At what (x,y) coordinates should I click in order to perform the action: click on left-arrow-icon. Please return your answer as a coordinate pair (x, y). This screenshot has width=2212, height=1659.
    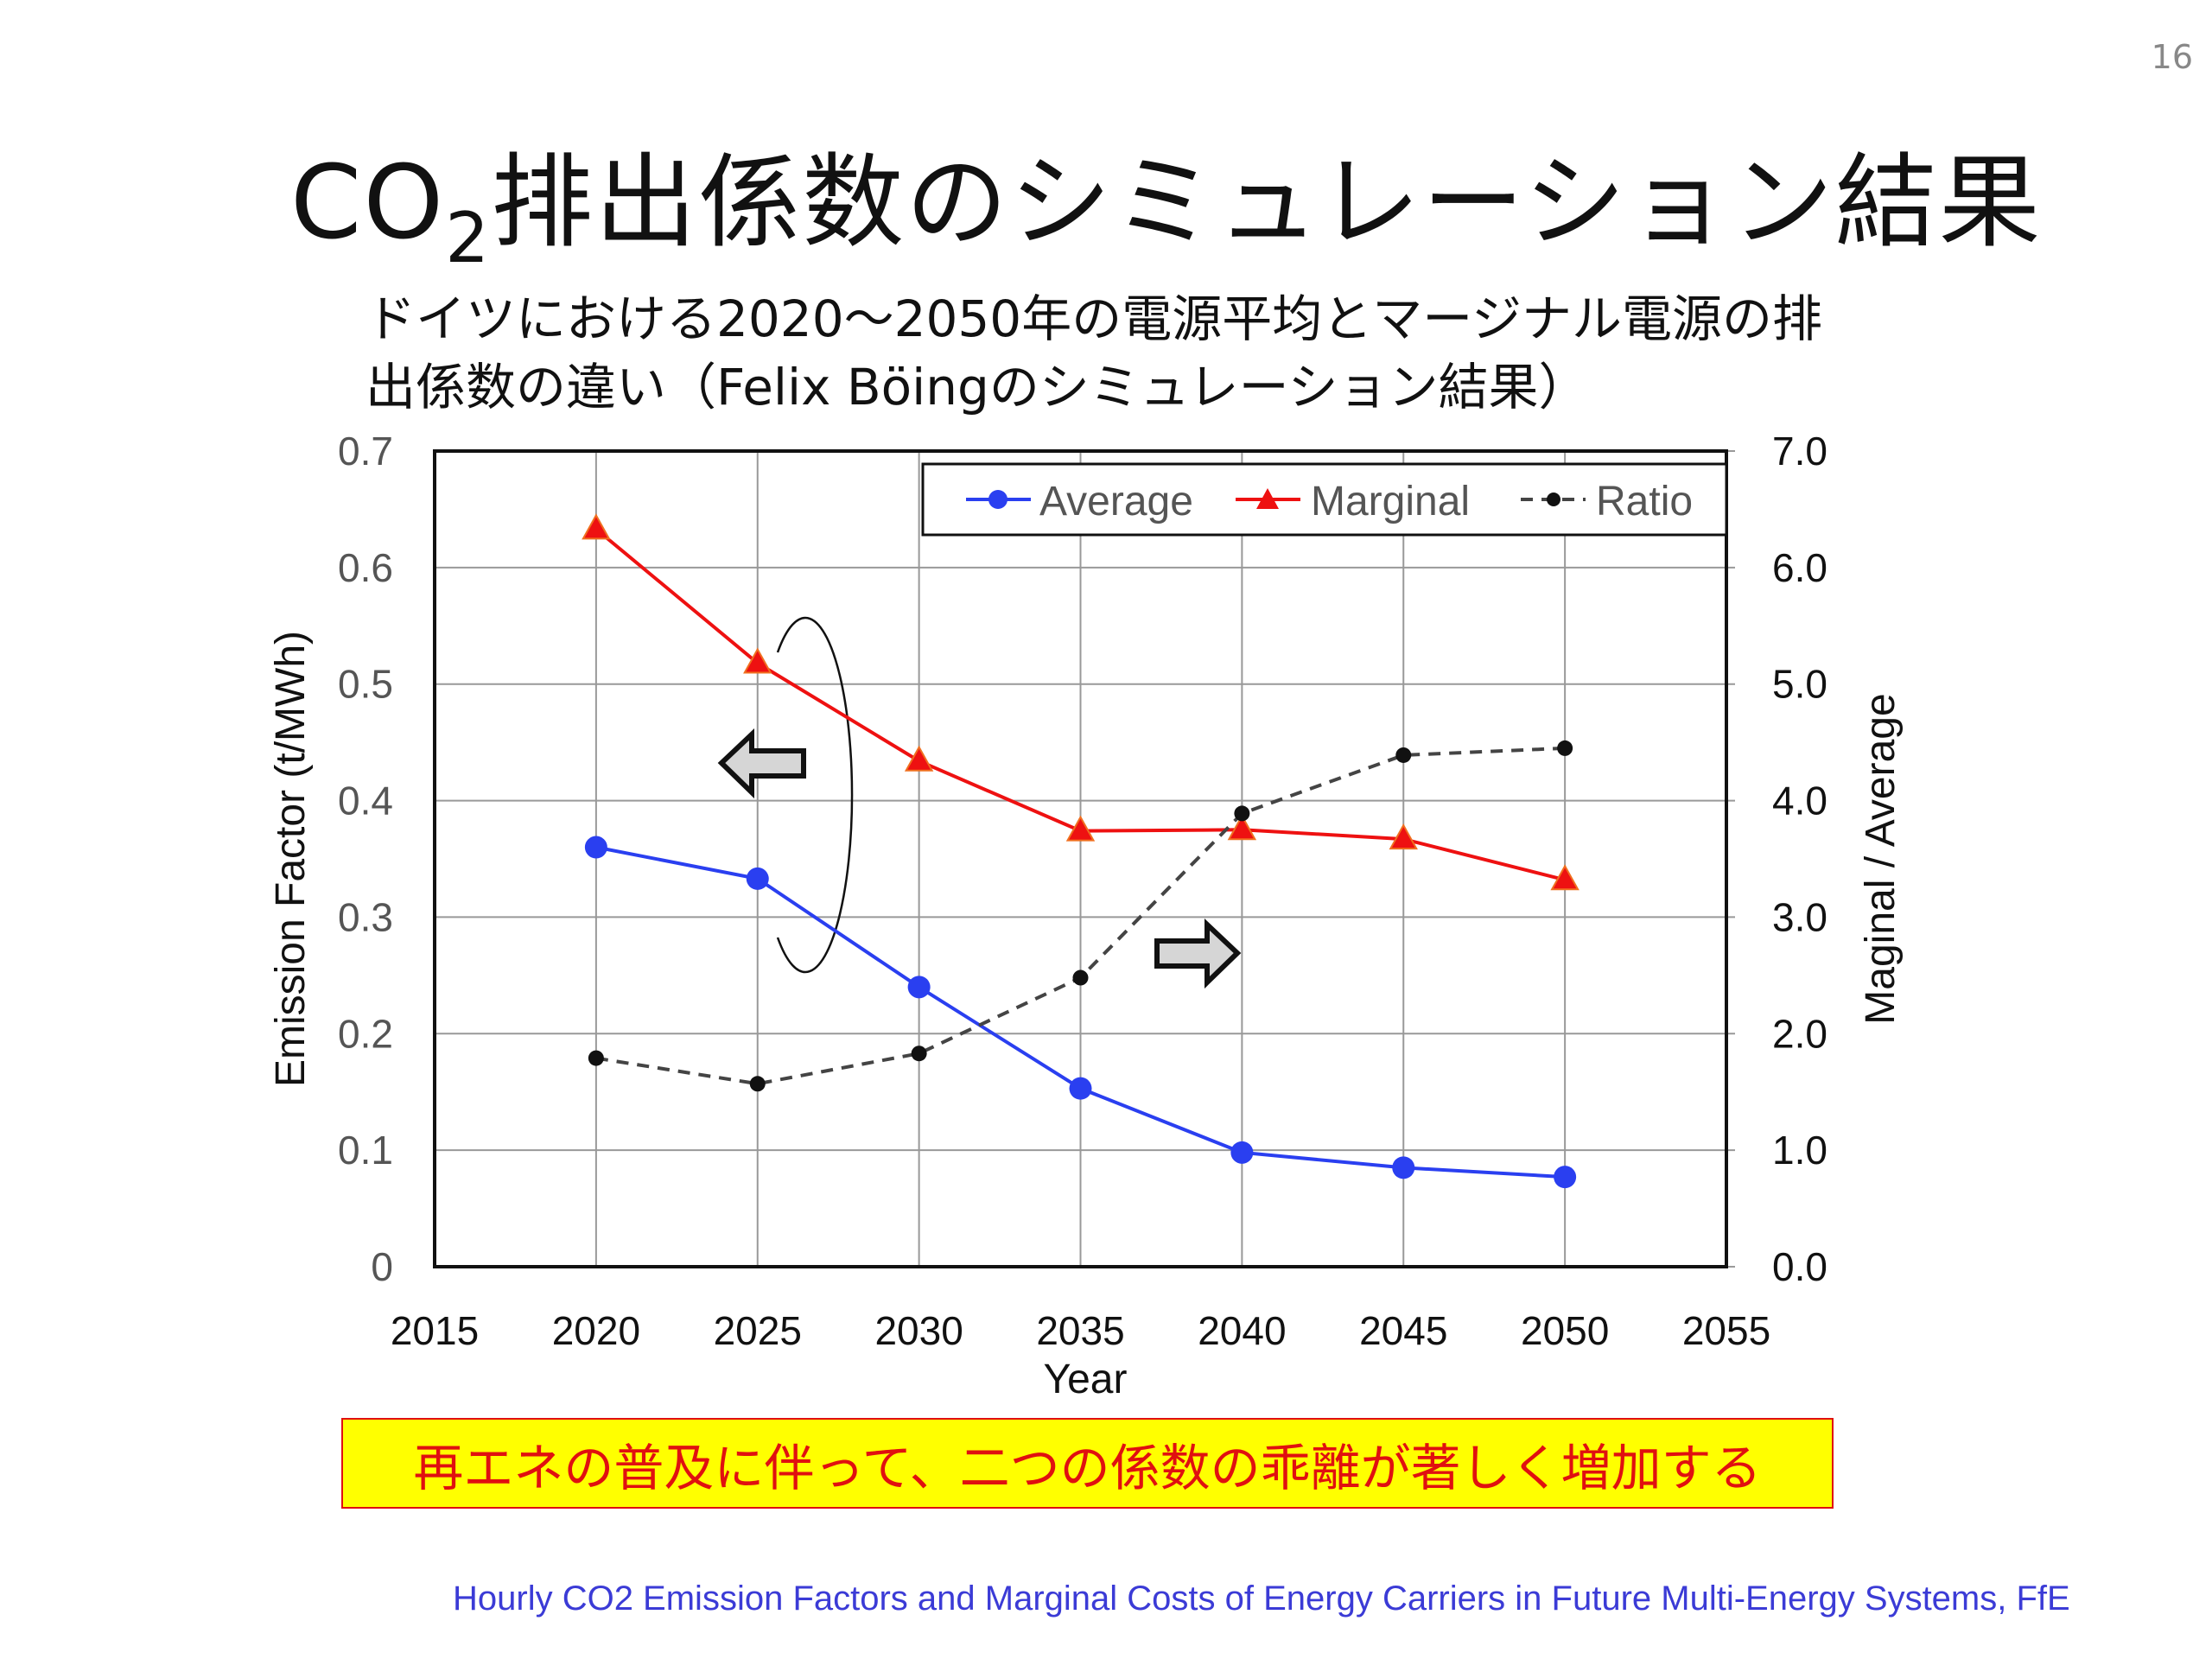
    Looking at the image, I should click on (761, 763).